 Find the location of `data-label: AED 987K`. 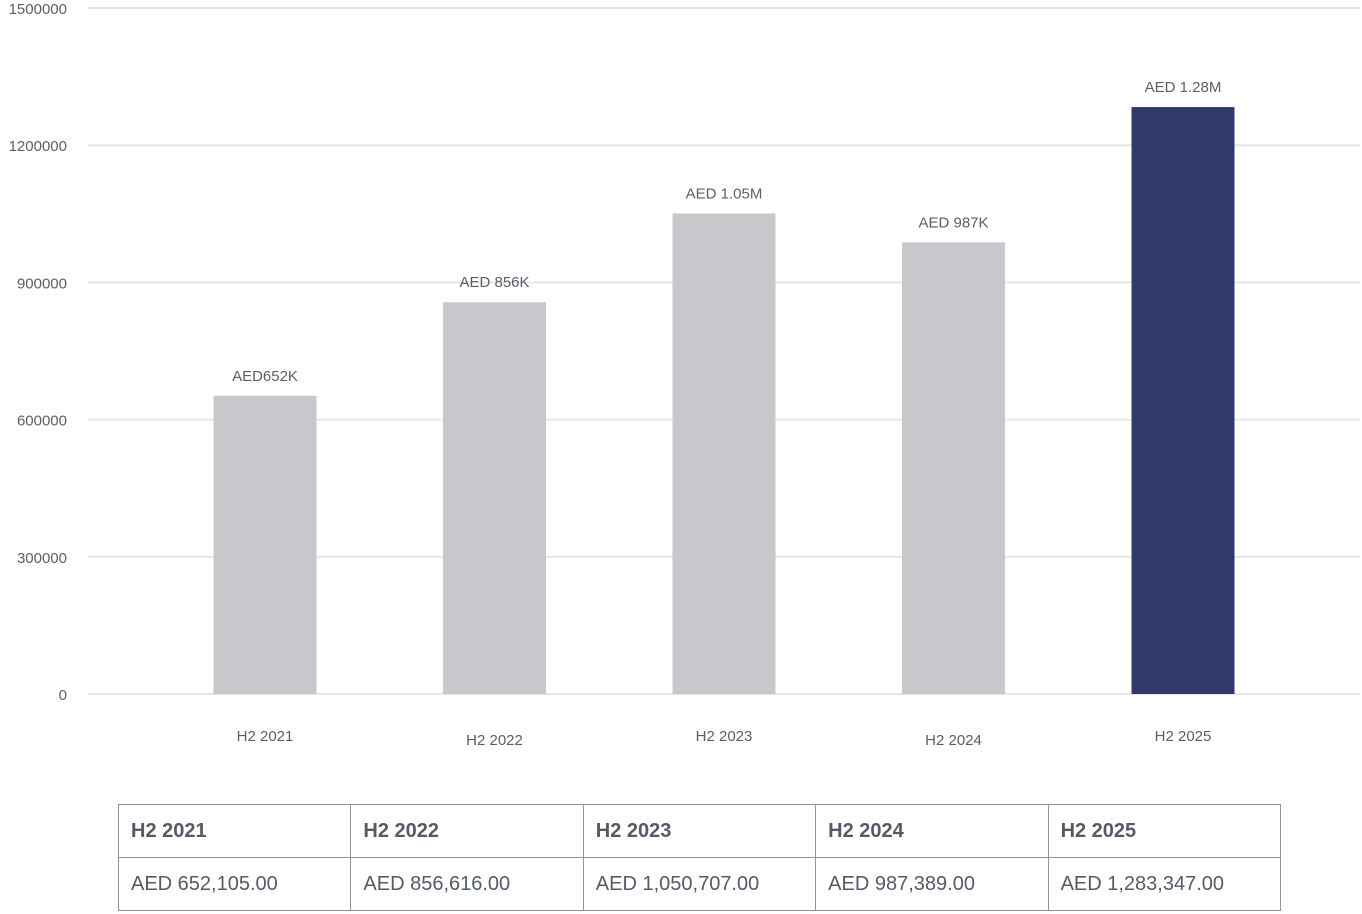

data-label: AED 987K is located at coordinates (953, 222).